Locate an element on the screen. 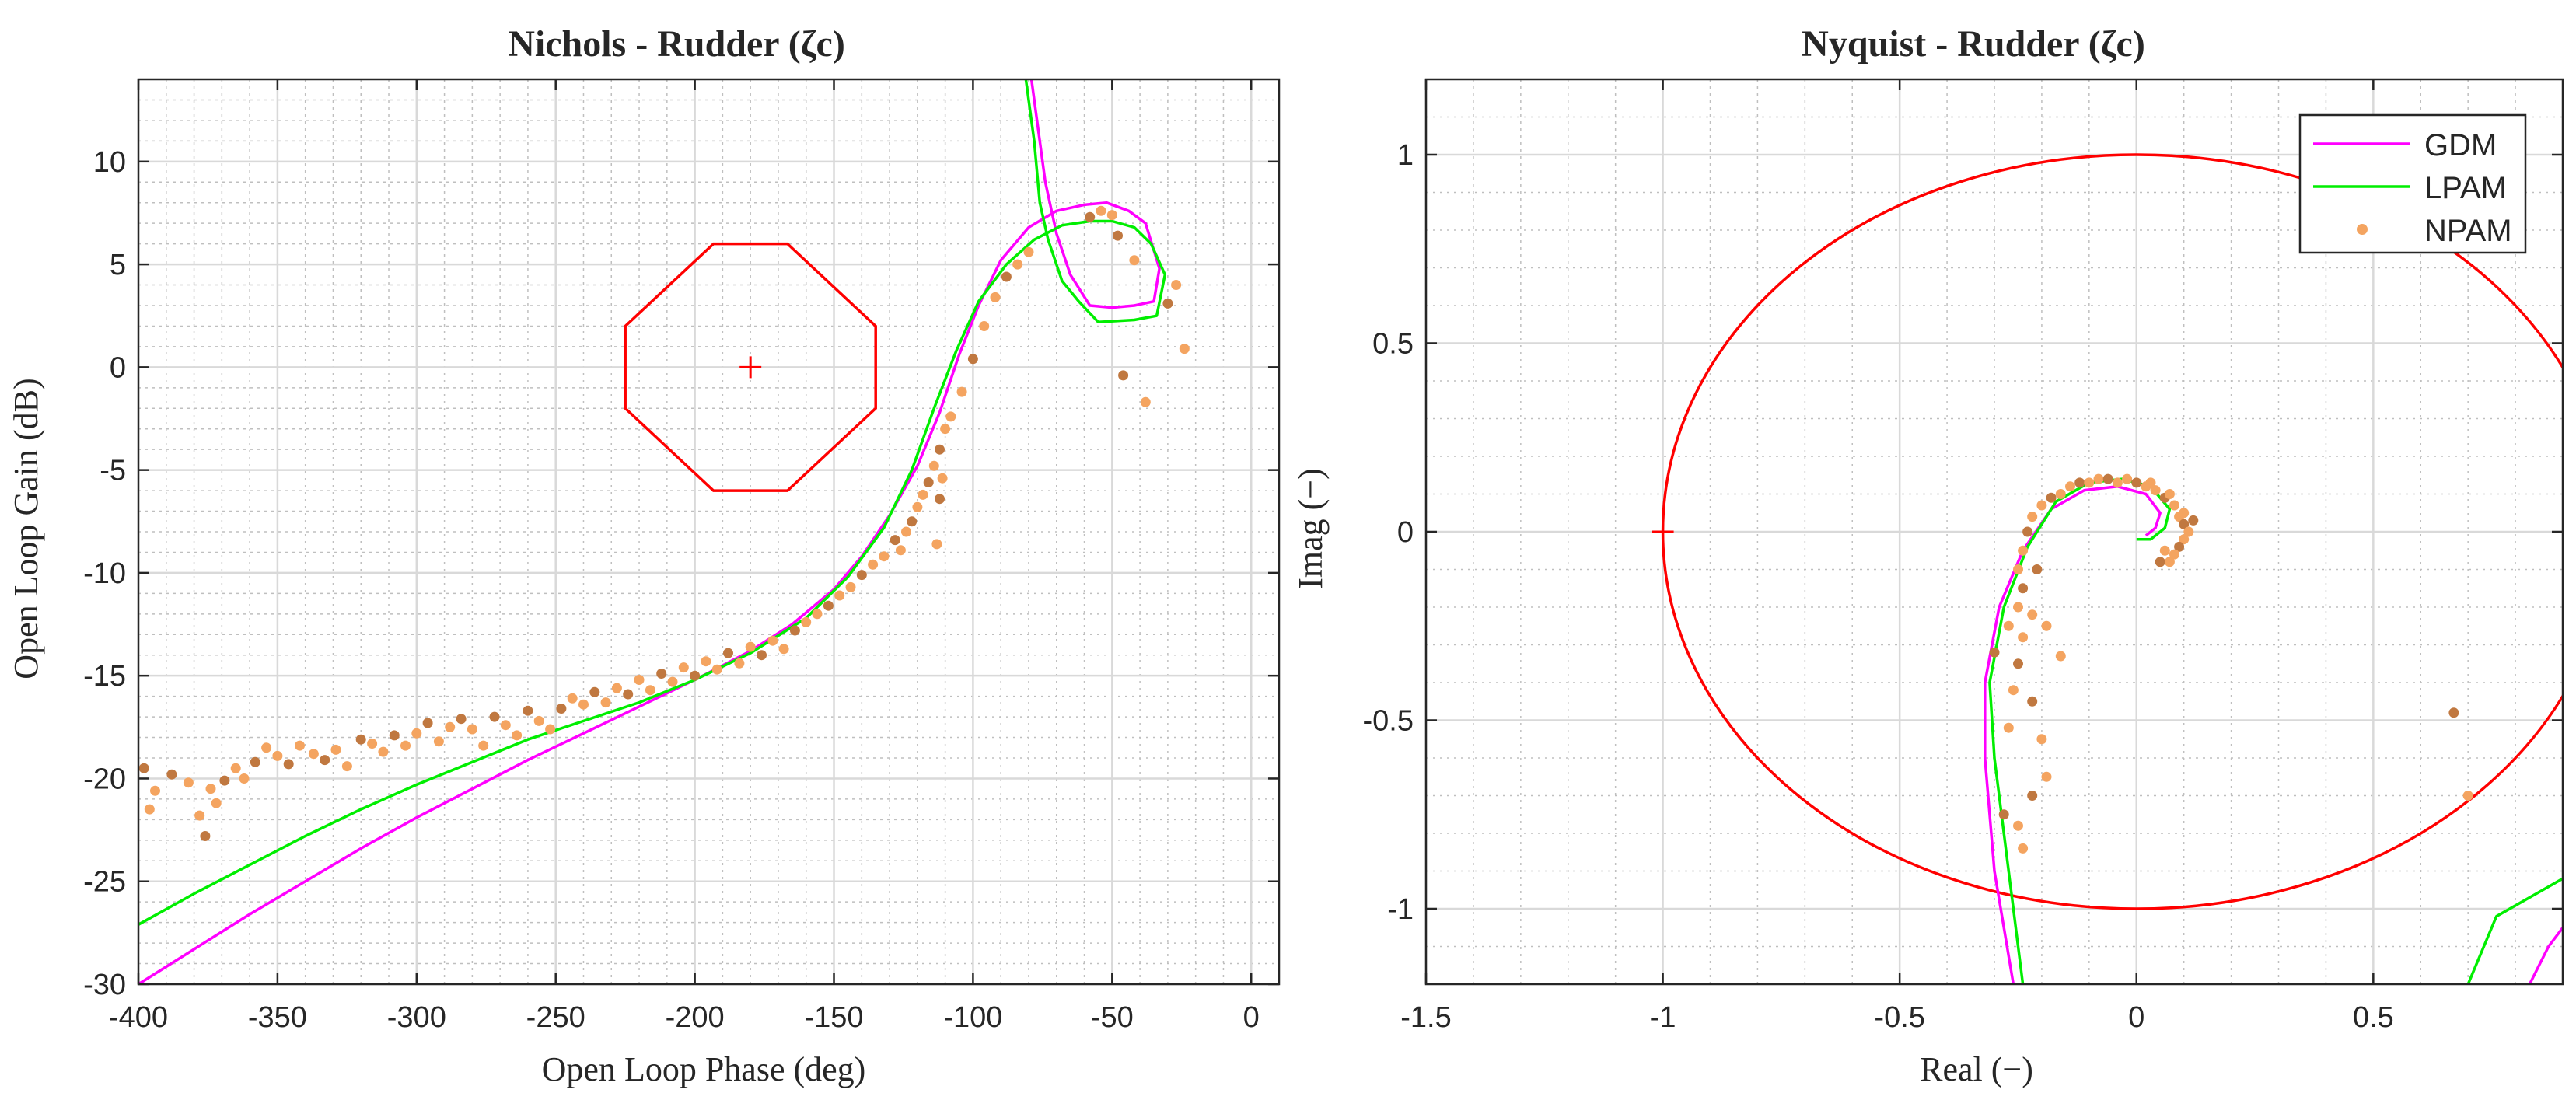 Image resolution: width=2576 pixels, height=1100 pixels. nyquist-legend: GDM LPAM NPAM is located at coordinates (2412, 183).